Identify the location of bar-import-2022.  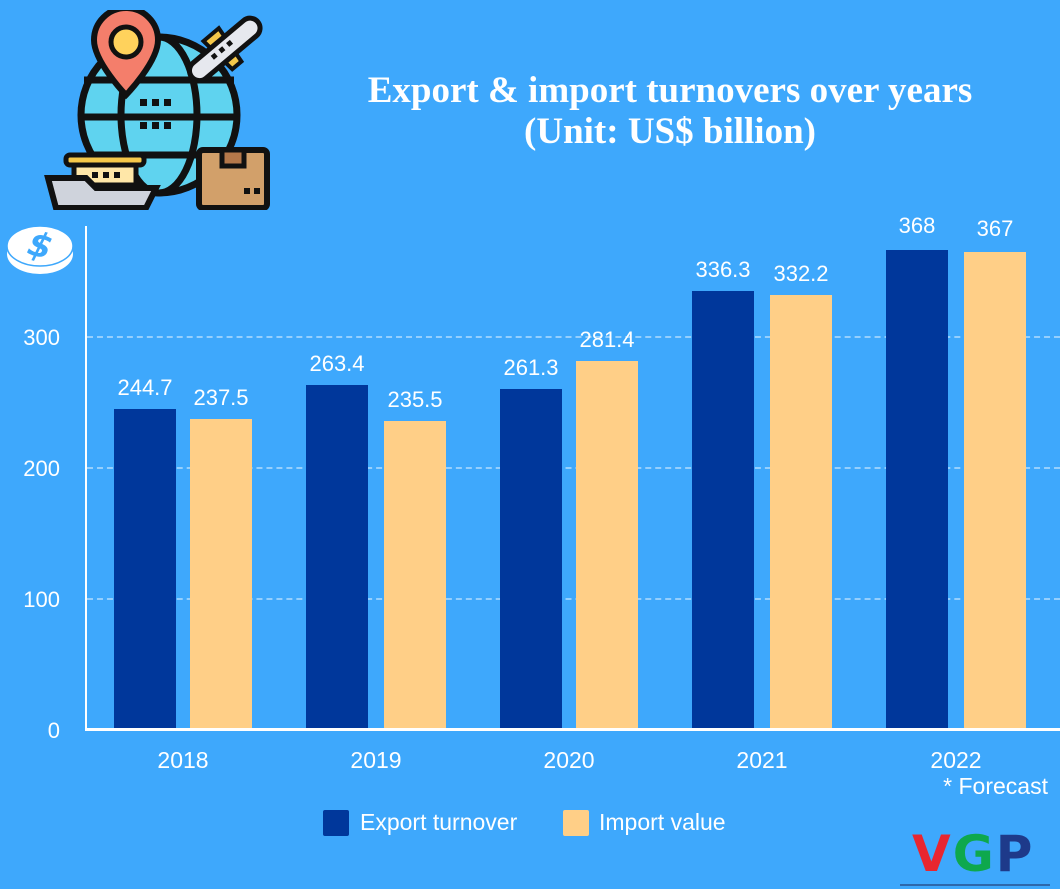
(995, 490).